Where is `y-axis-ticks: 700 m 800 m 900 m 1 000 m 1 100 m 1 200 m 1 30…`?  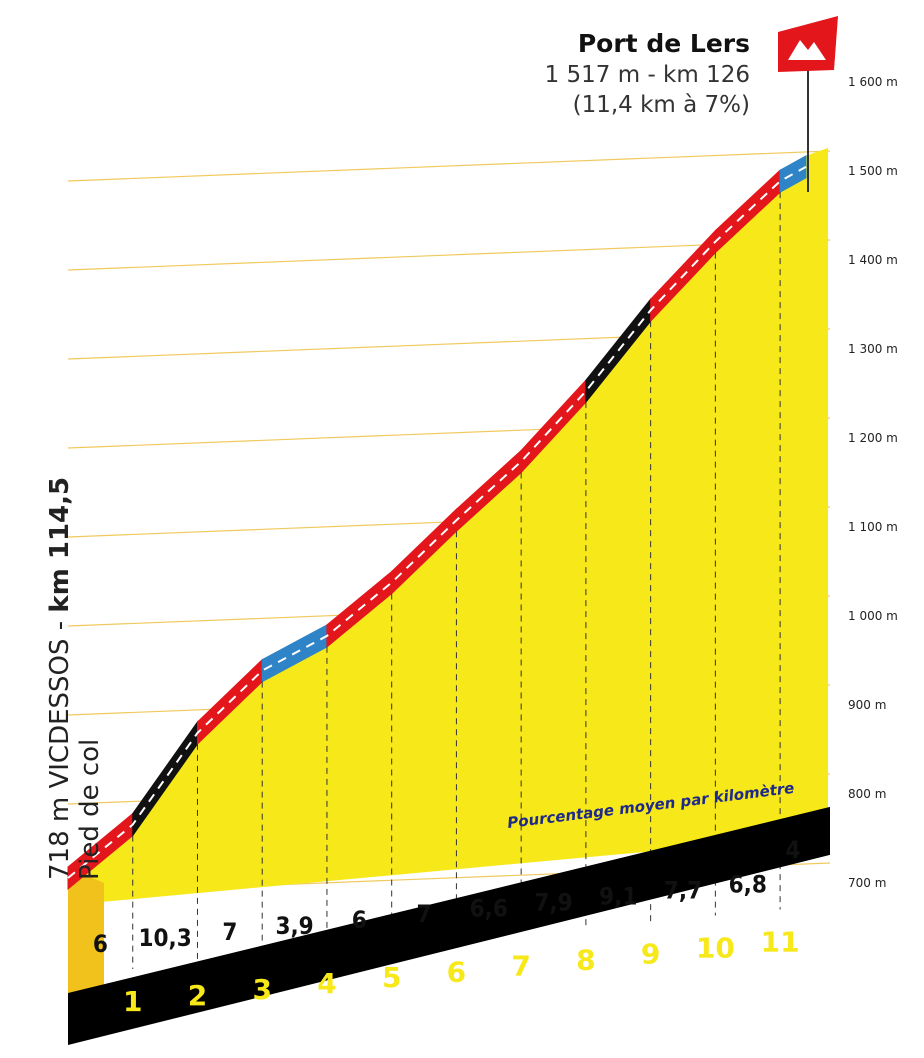 y-axis-ticks: 700 m 800 m 900 m 1 000 m 1 100 m 1 200 m 1 30… is located at coordinates (873, 482).